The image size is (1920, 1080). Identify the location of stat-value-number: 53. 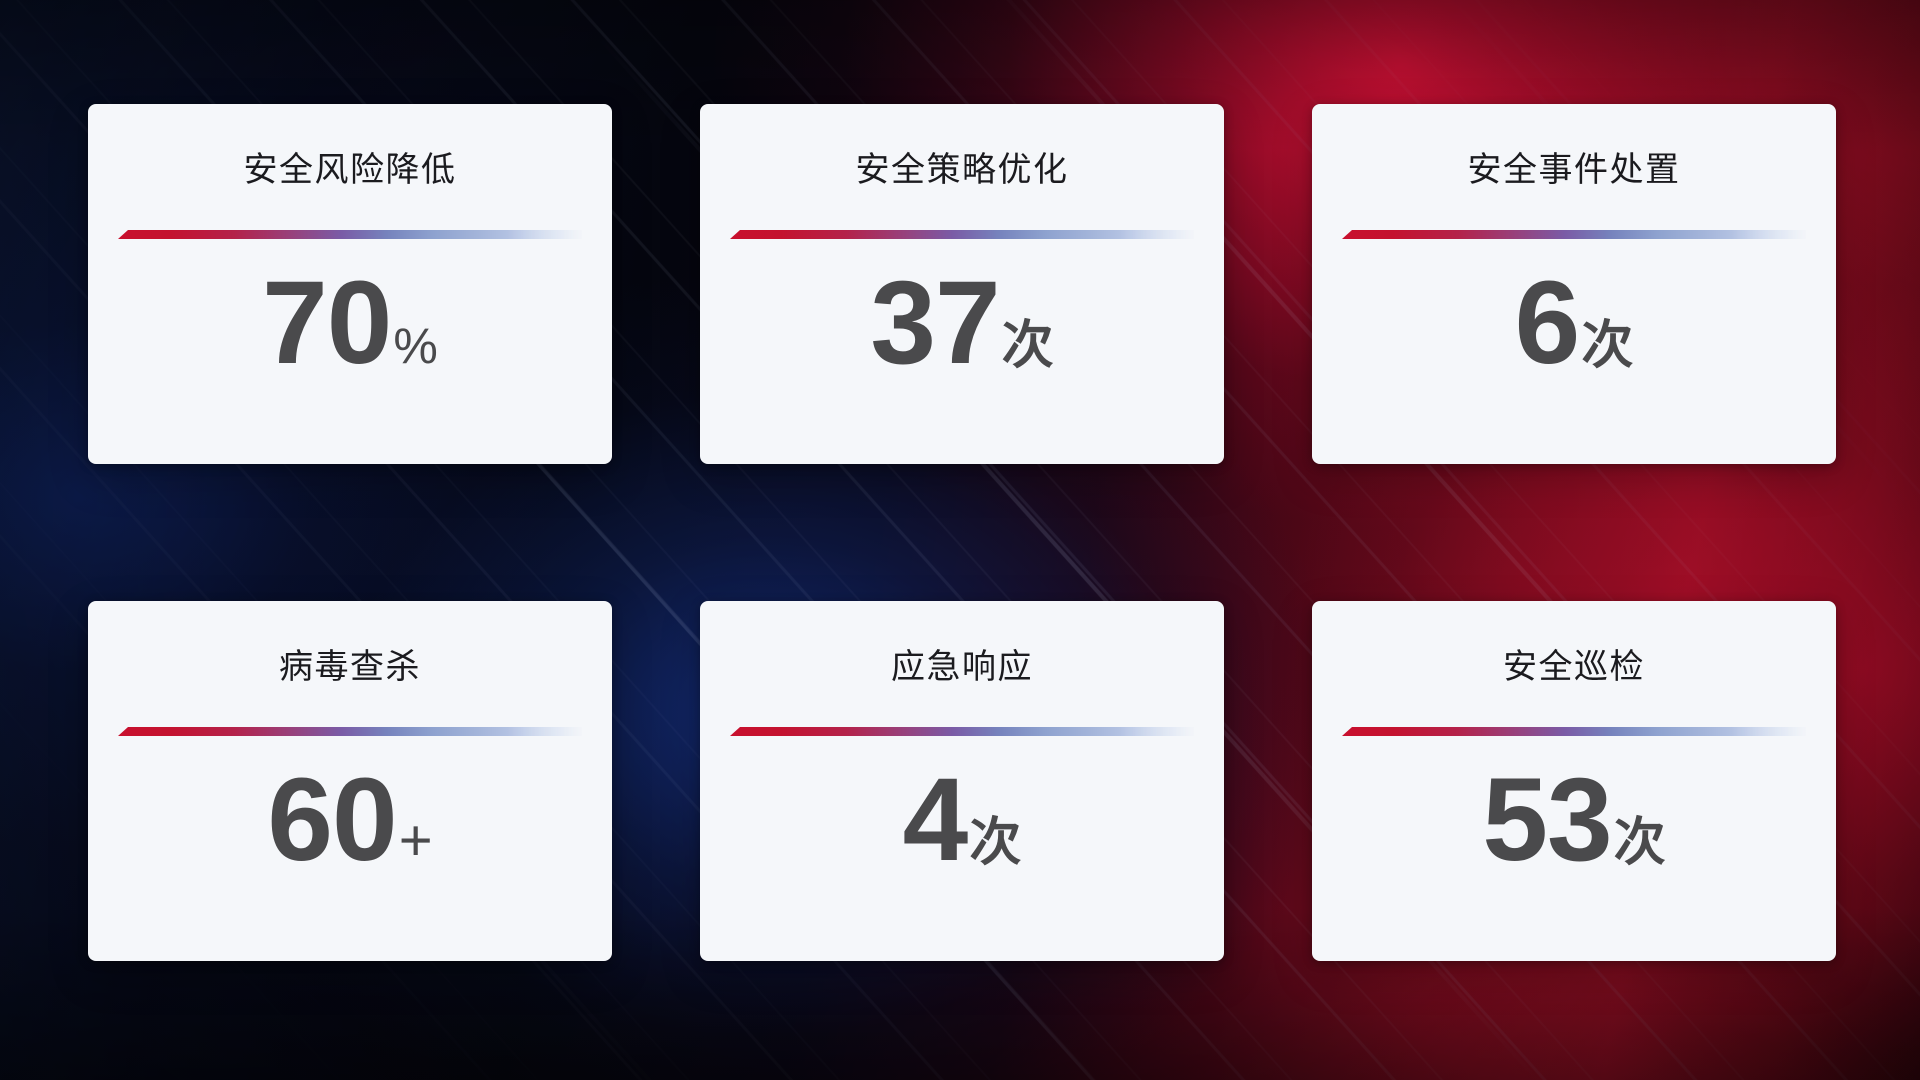
(1547, 820).